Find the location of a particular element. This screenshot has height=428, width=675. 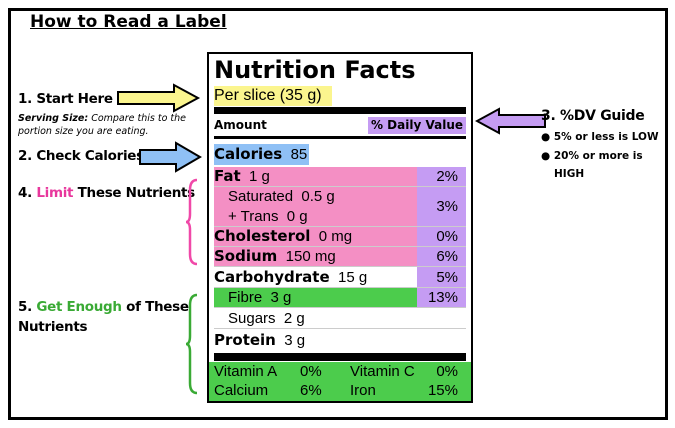

vitamin-name: Calcium is located at coordinates (241, 390).